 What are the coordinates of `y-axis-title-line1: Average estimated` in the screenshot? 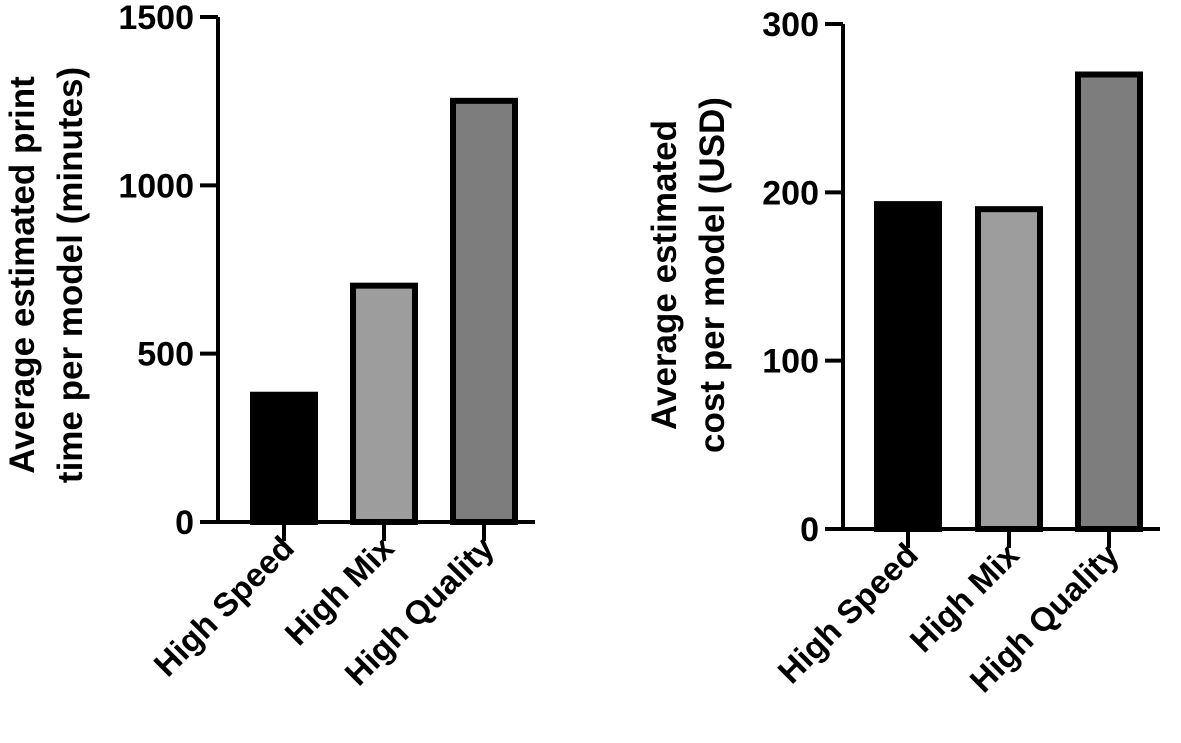 It's located at (664, 275).